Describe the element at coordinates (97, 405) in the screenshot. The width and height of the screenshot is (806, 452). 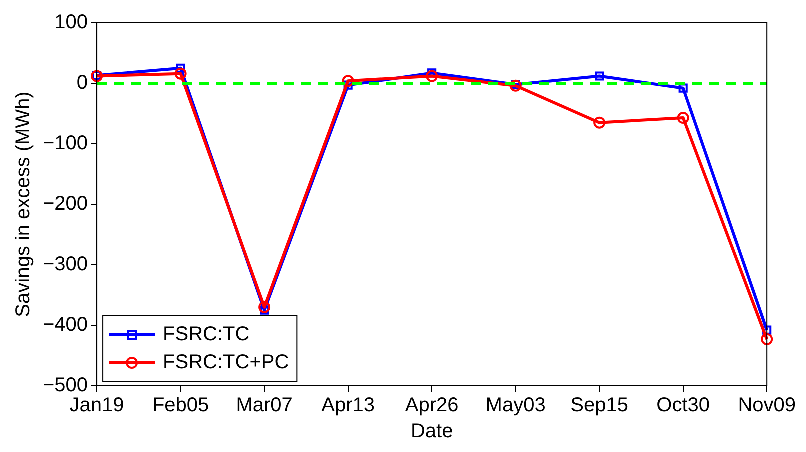
I see `x-tick-label: Jan19` at that location.